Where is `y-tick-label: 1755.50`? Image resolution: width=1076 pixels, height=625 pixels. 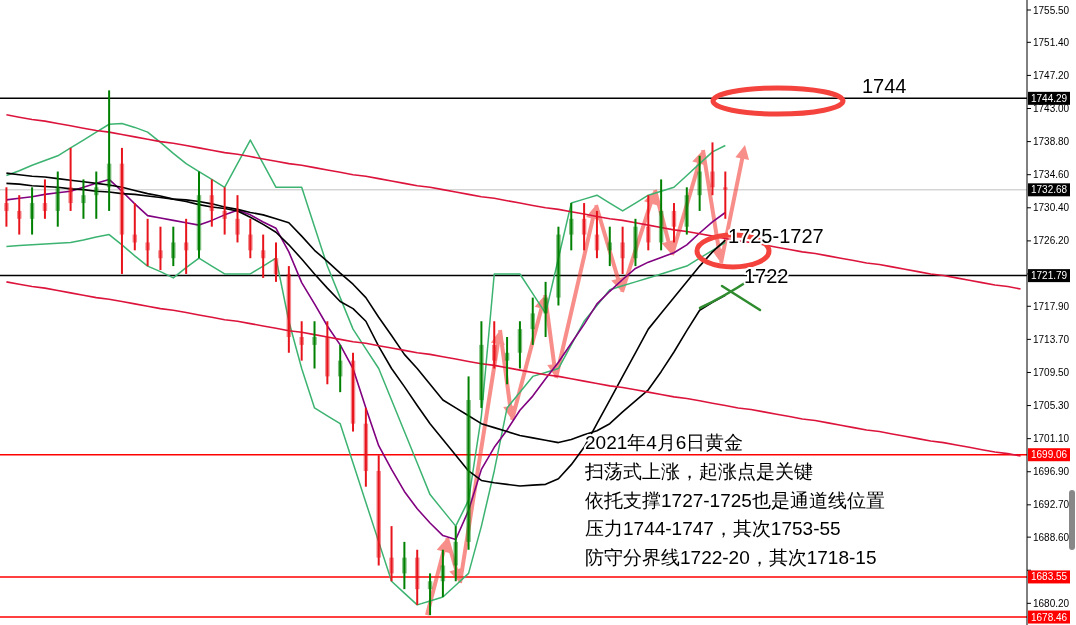
y-tick-label: 1755.50 is located at coordinates (1051, 10).